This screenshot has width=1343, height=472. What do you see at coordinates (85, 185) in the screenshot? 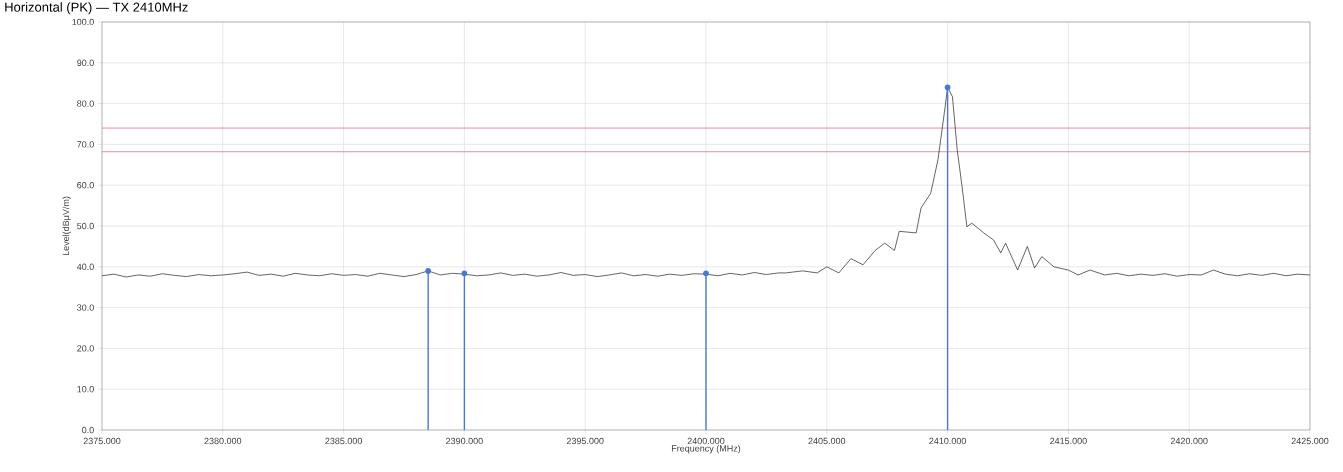
I see `y-tick-label: 60.0` at bounding box center [85, 185].